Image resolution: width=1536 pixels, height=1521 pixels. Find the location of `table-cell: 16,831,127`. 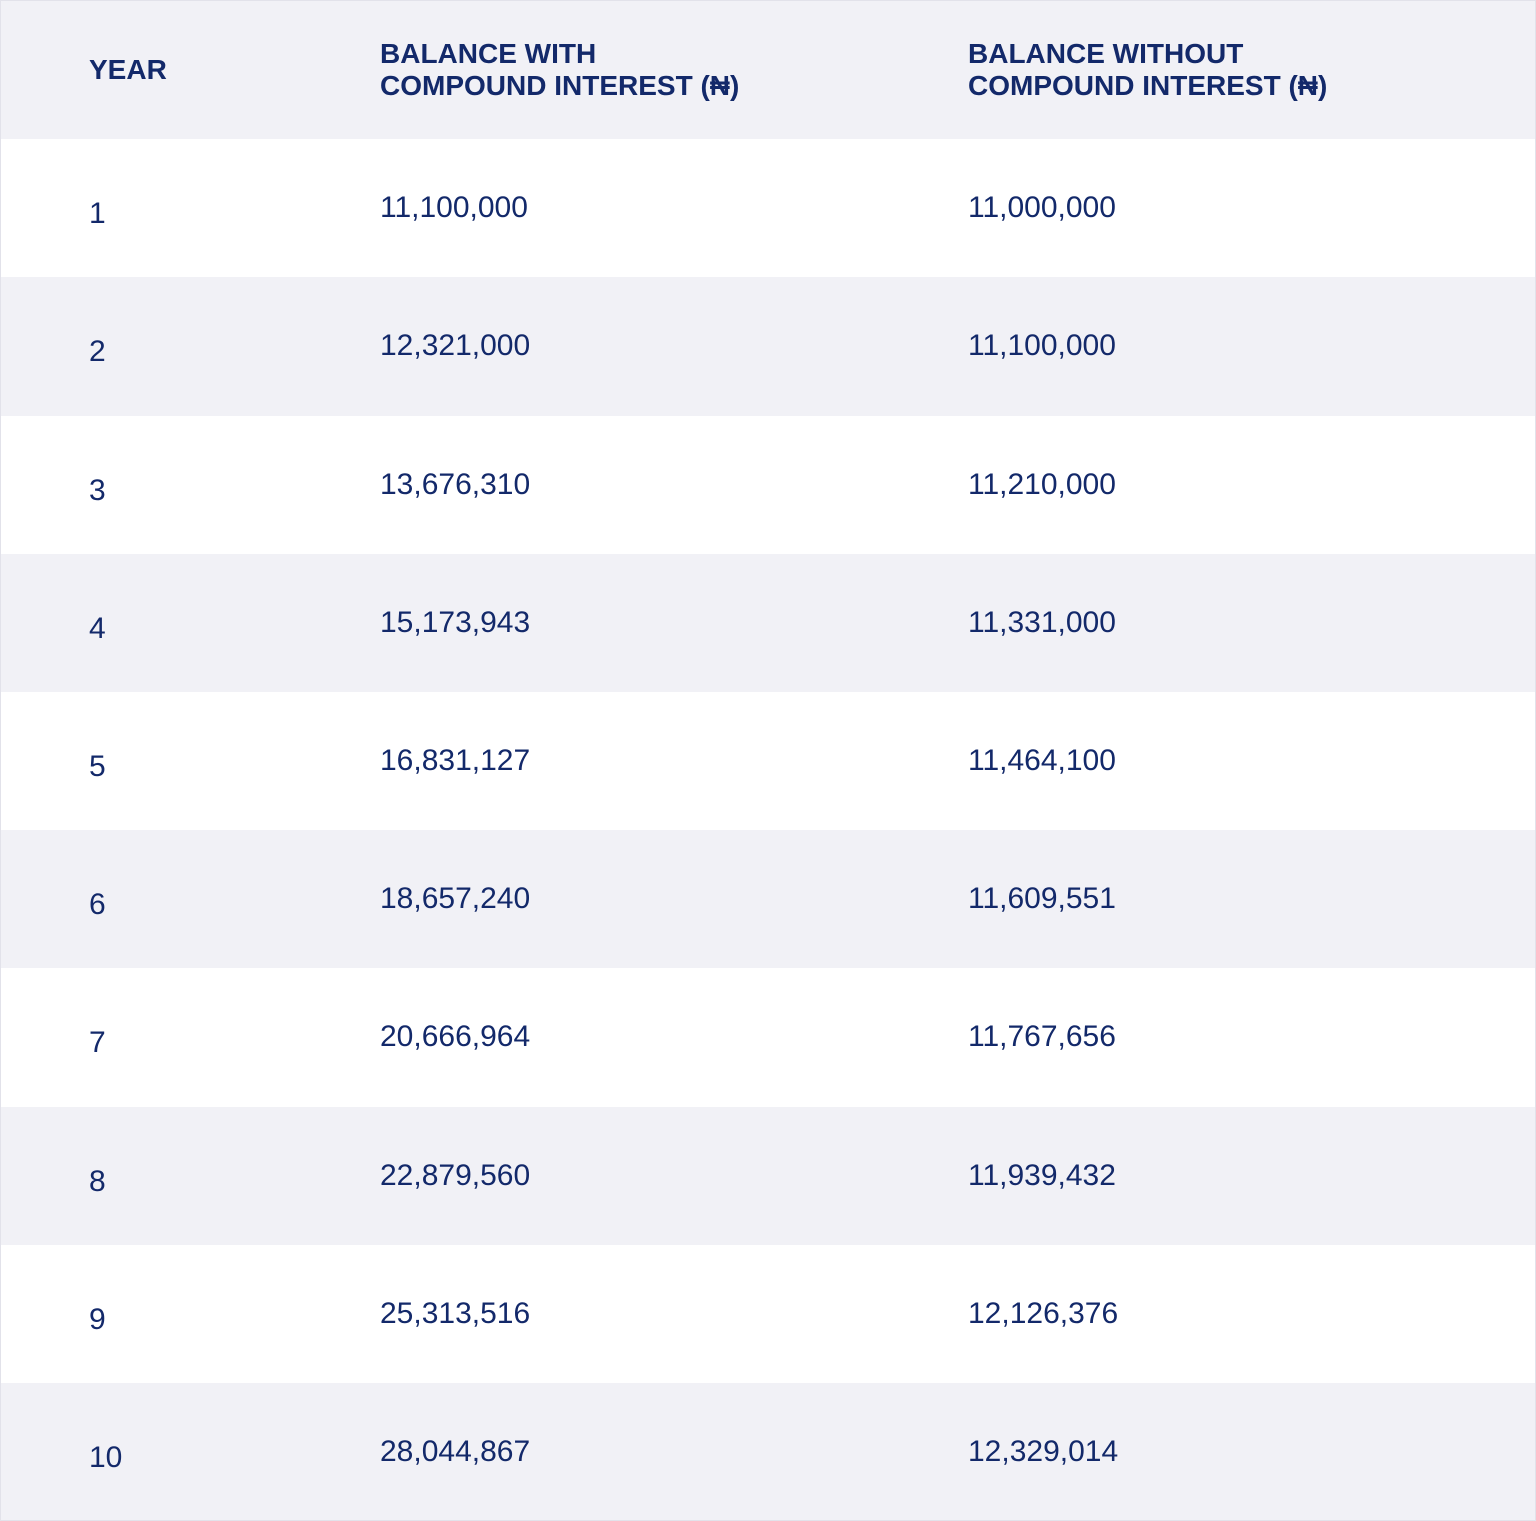

table-cell: 16,831,127 is located at coordinates (455, 761).